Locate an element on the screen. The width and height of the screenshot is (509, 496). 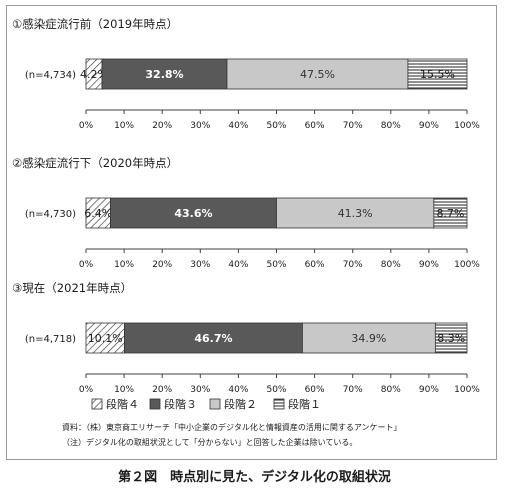
data-label: 41.3% is located at coordinates (355, 213).